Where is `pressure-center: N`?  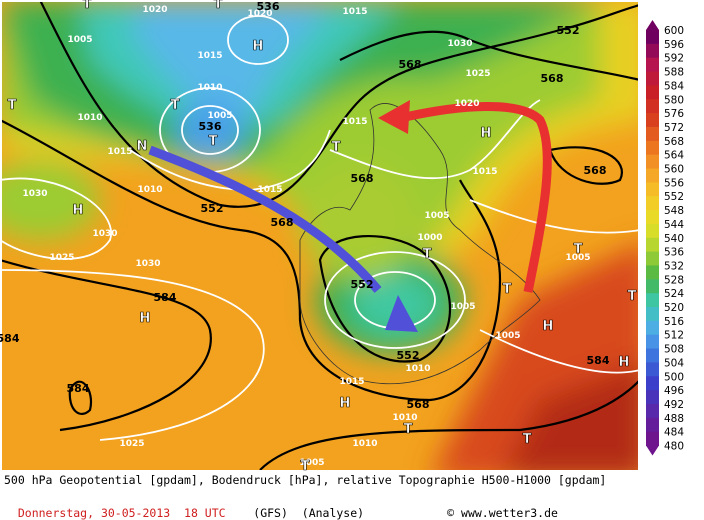
pressure-center: N is located at coordinates (142, 146).